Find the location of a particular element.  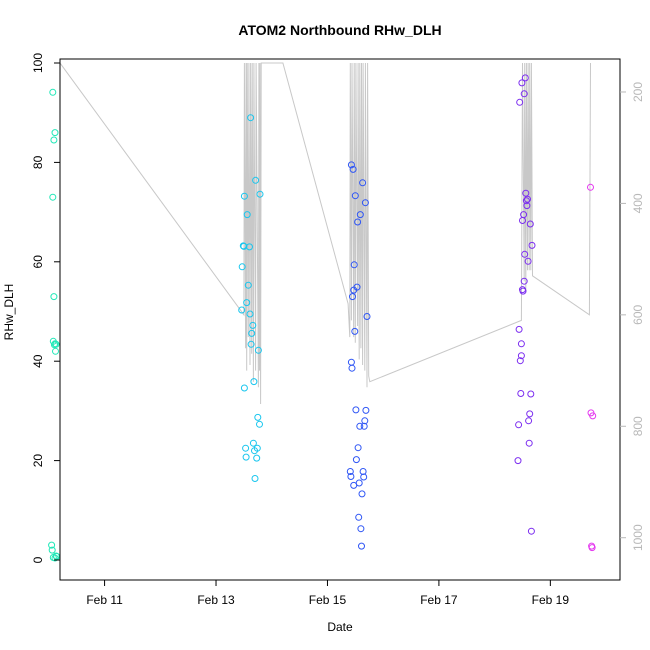

y2-tick-label: 600 is located at coordinates (638, 315).